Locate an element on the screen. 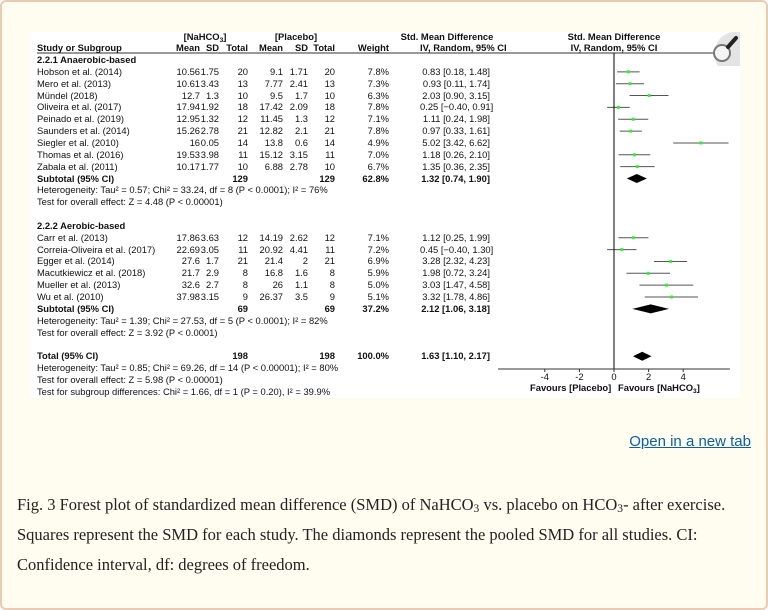  cell-mean1: 16 is located at coordinates (194, 142).